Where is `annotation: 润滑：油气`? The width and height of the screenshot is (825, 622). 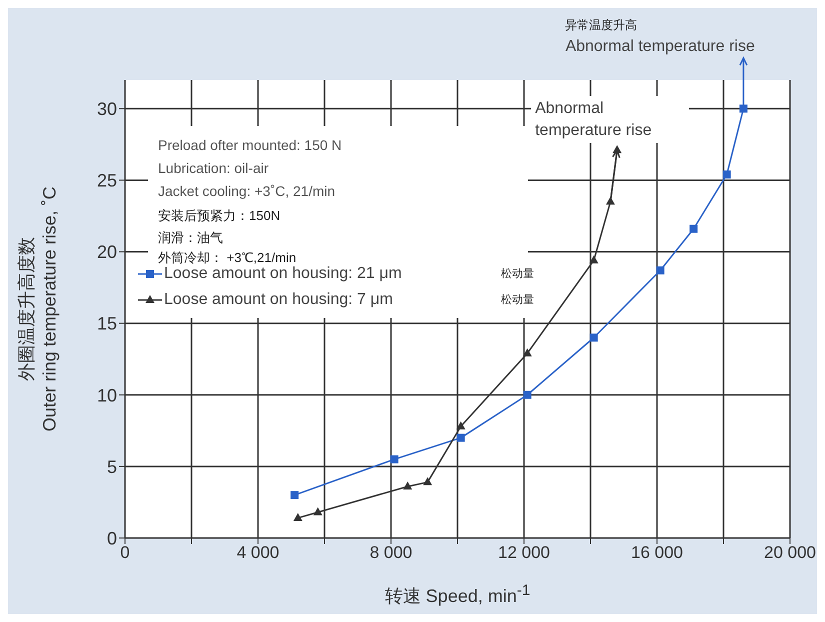 annotation: 润滑：油气 is located at coordinates (190, 238).